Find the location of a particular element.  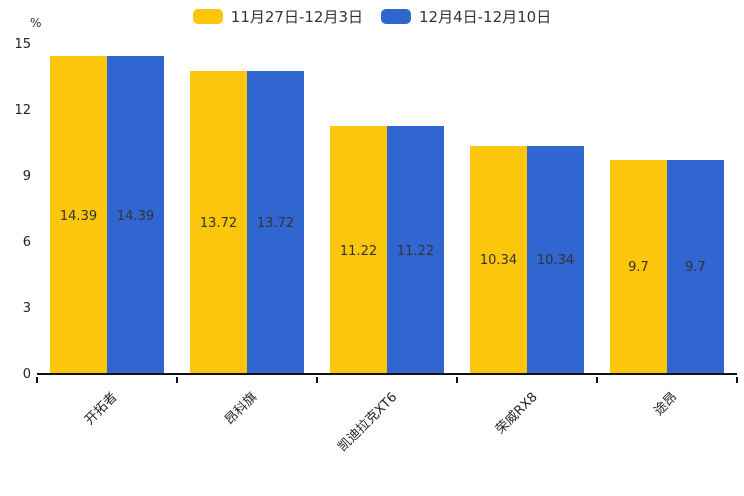

legend-label: 11月27日-12月3日 is located at coordinates (296, 17).